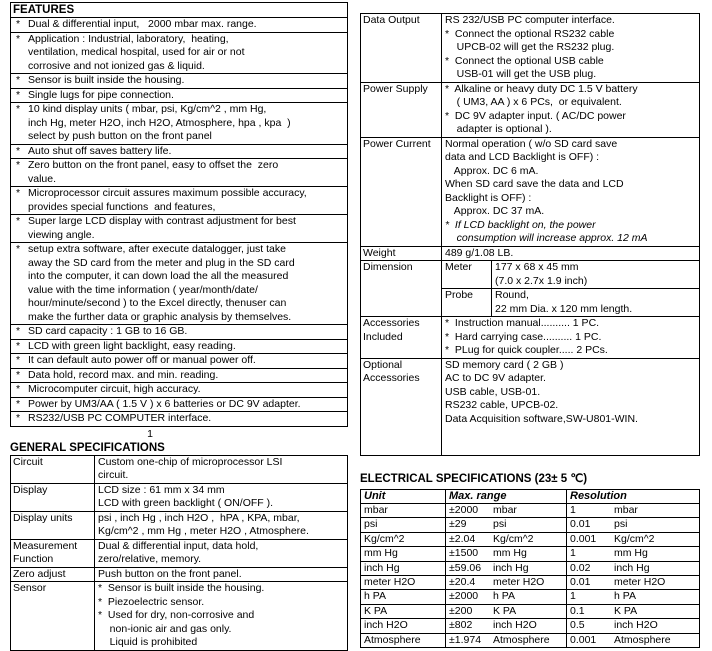 The width and height of the screenshot is (712, 651). I want to click on unit-cell: Kg/cm^2, so click(403, 539).